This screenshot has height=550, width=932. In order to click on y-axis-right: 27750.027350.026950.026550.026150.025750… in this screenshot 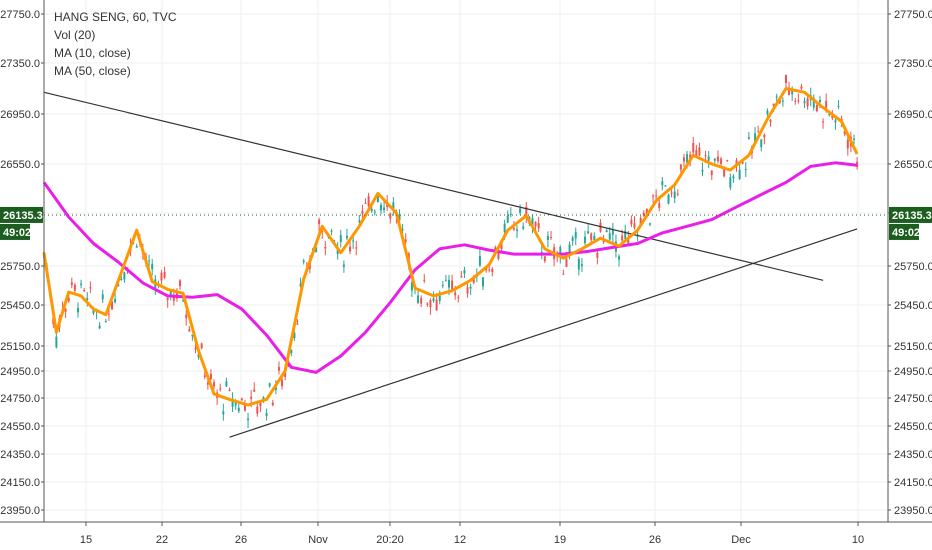, I will do `click(910, 263)`.